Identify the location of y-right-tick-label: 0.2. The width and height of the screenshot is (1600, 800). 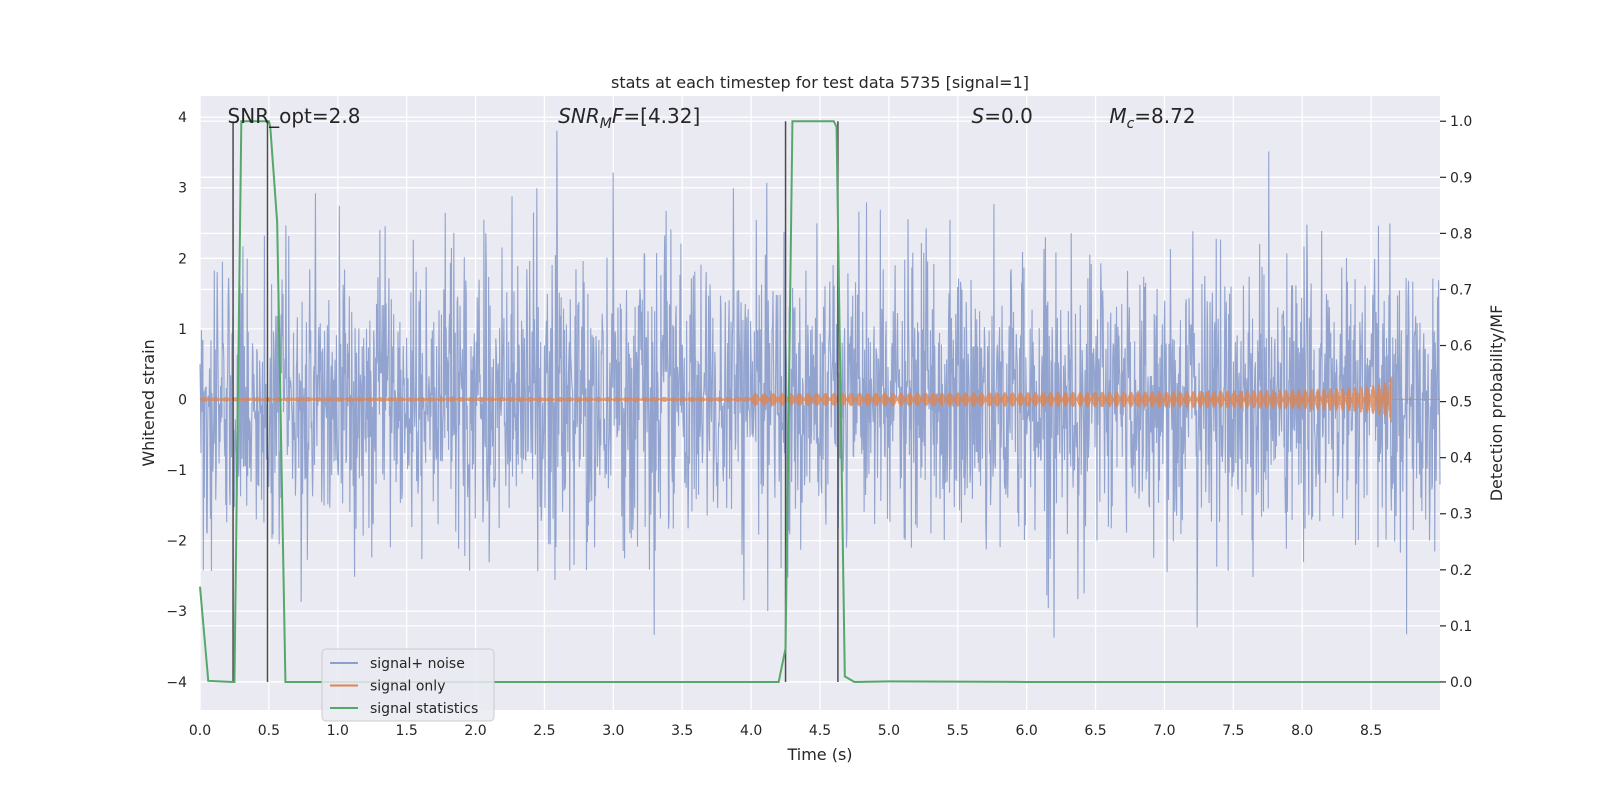
(1461, 571).